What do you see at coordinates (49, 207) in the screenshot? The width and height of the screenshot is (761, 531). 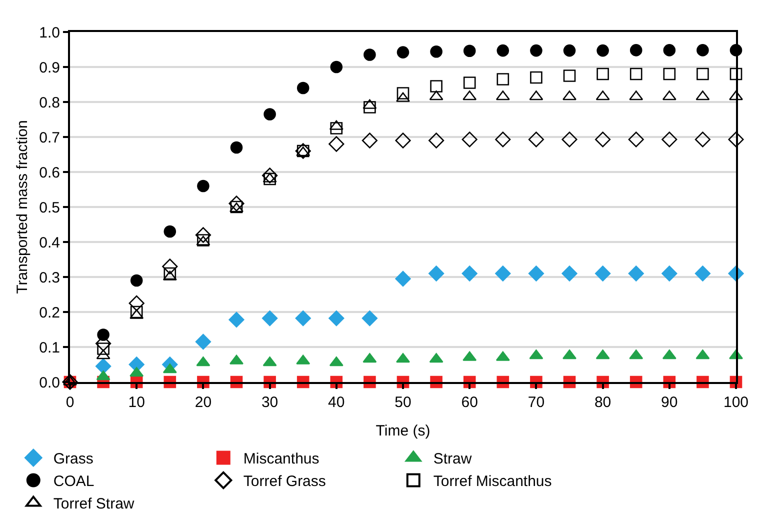 I see `y-tick-label: 0.5` at bounding box center [49, 207].